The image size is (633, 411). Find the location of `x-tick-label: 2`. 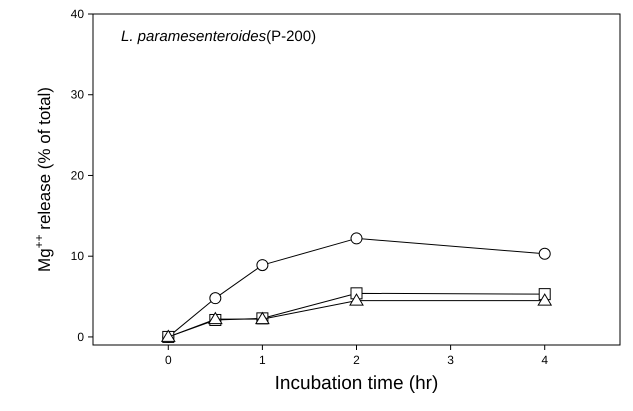

x-tick-label: 2 is located at coordinates (356, 360).